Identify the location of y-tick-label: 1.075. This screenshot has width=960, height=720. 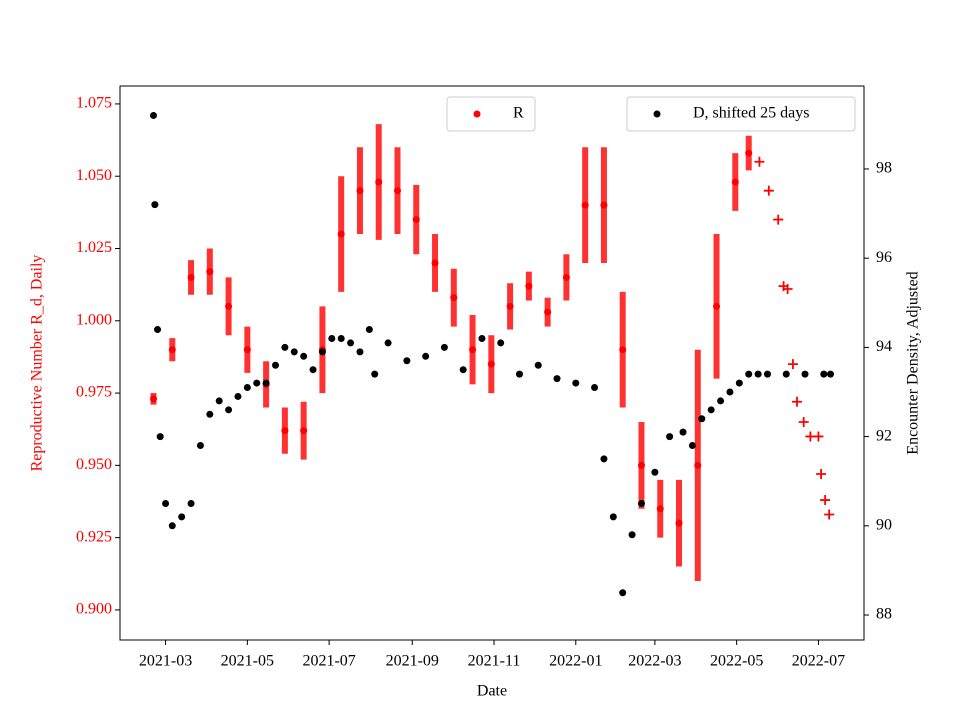
(94, 103).